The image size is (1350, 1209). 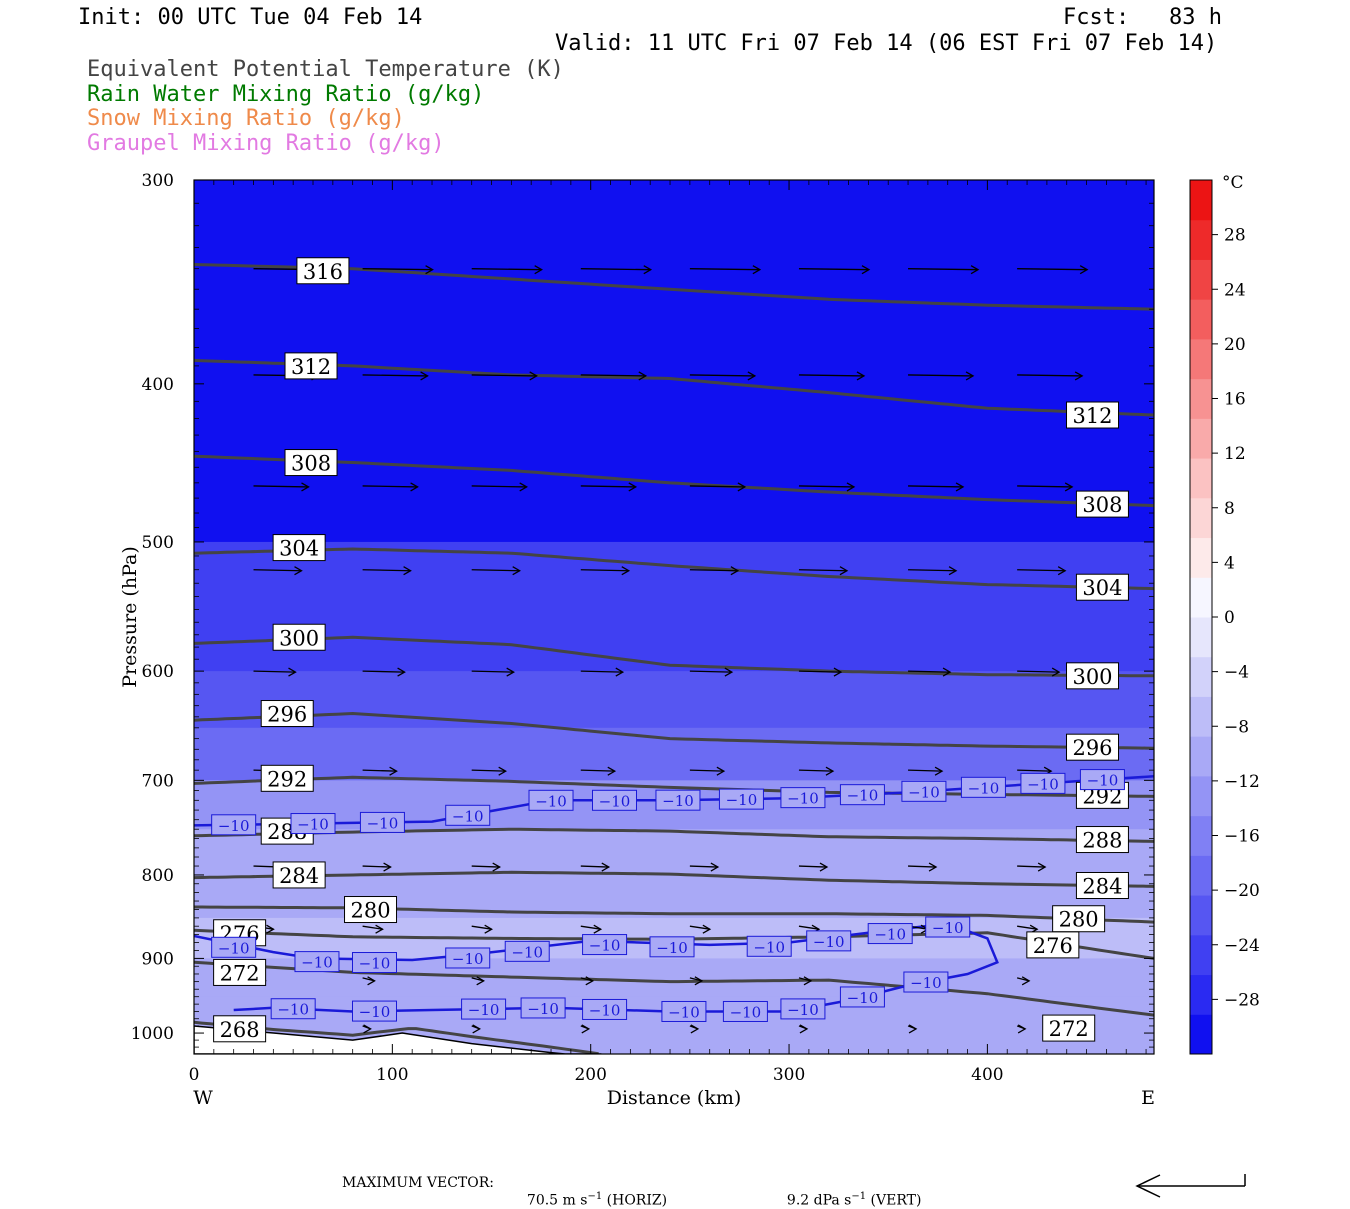 What do you see at coordinates (1102, 587) in the screenshot?
I see `theta-e-label: 304` at bounding box center [1102, 587].